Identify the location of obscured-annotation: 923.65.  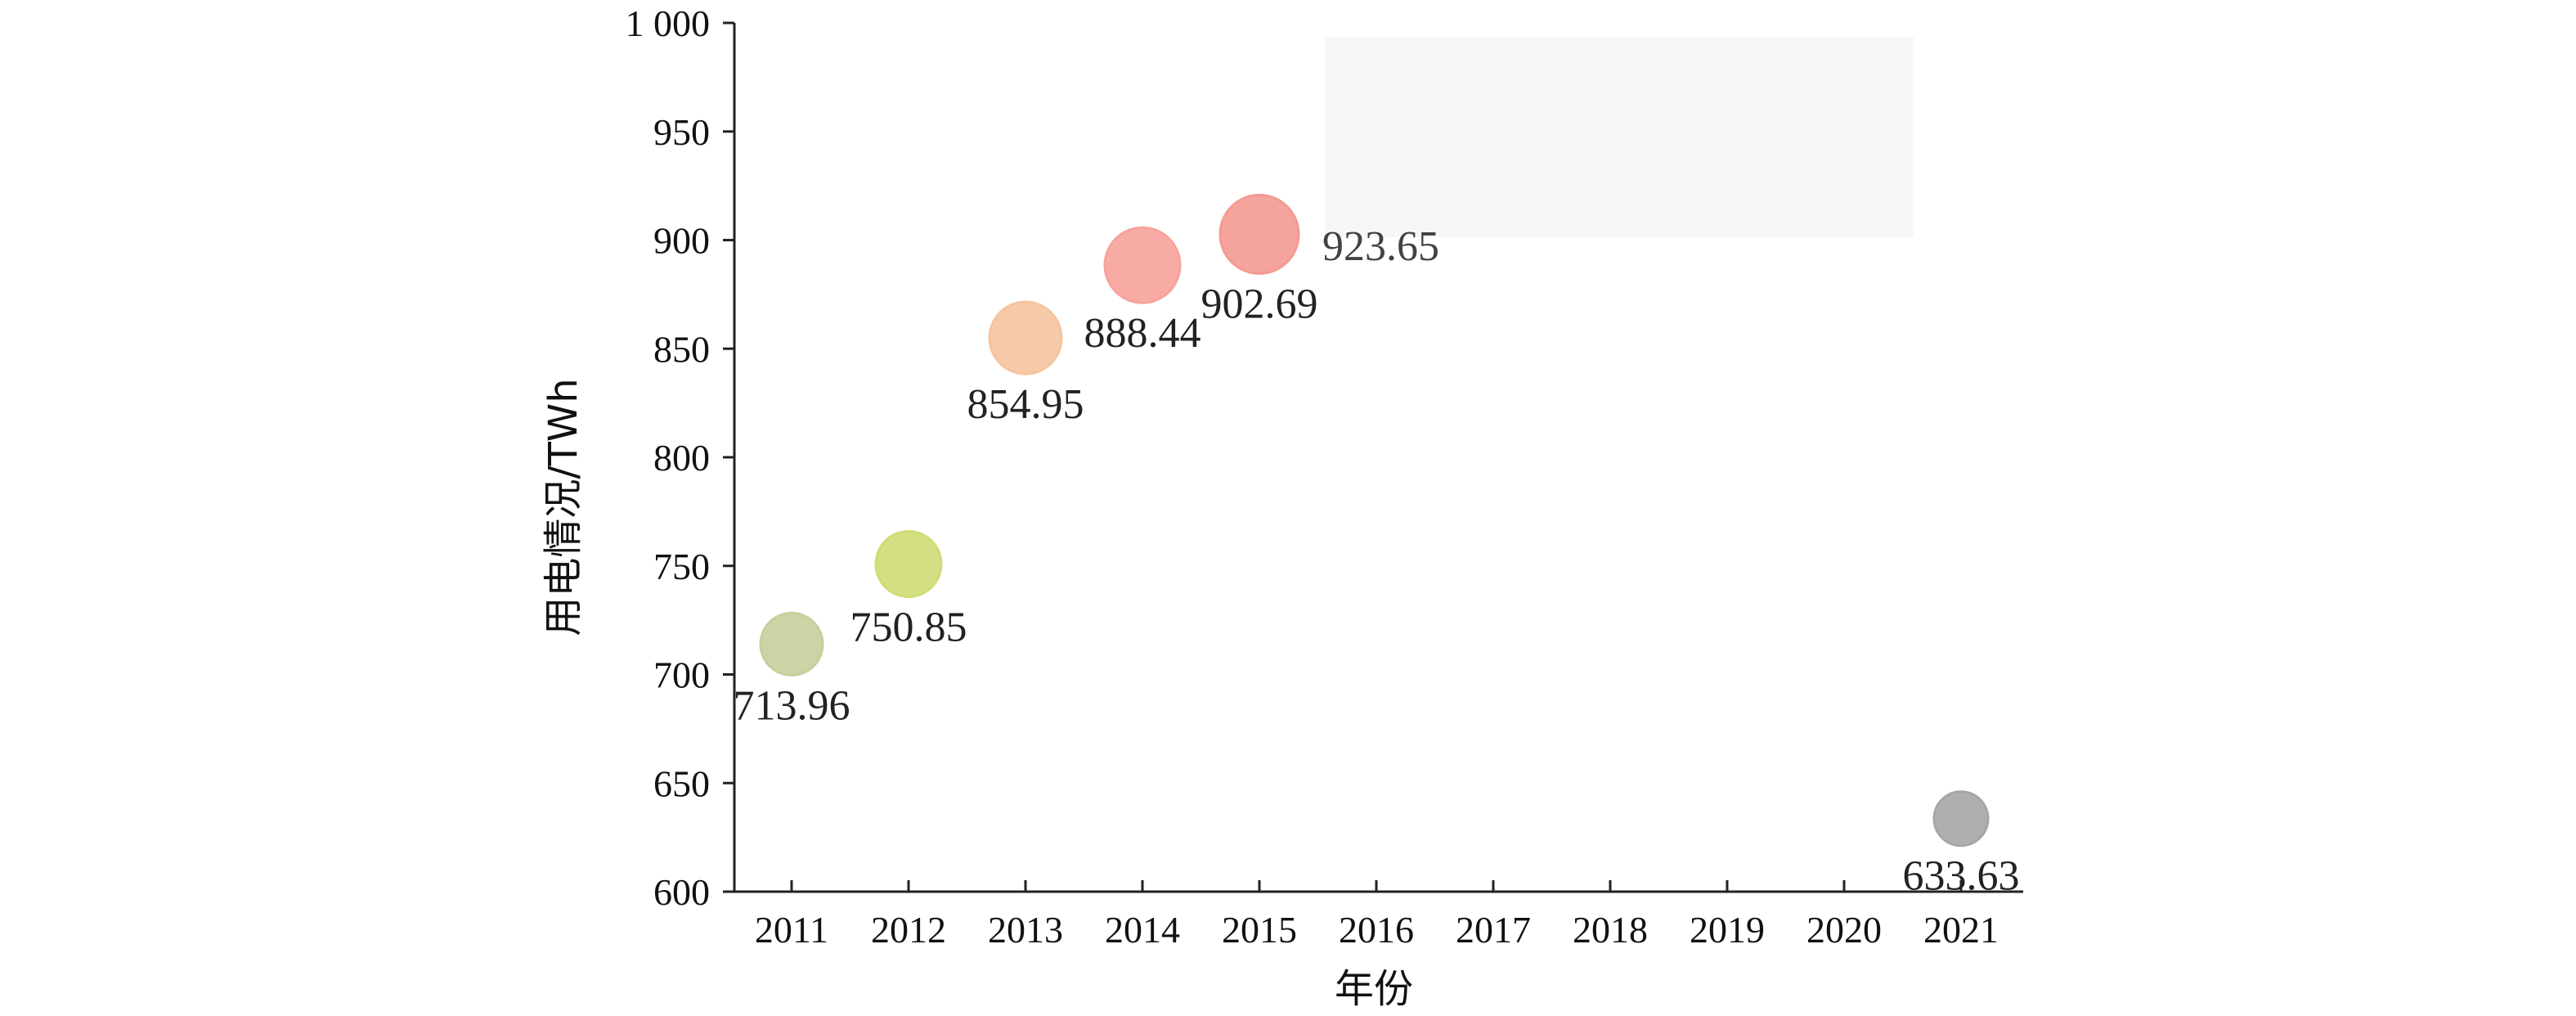
(1380, 246).